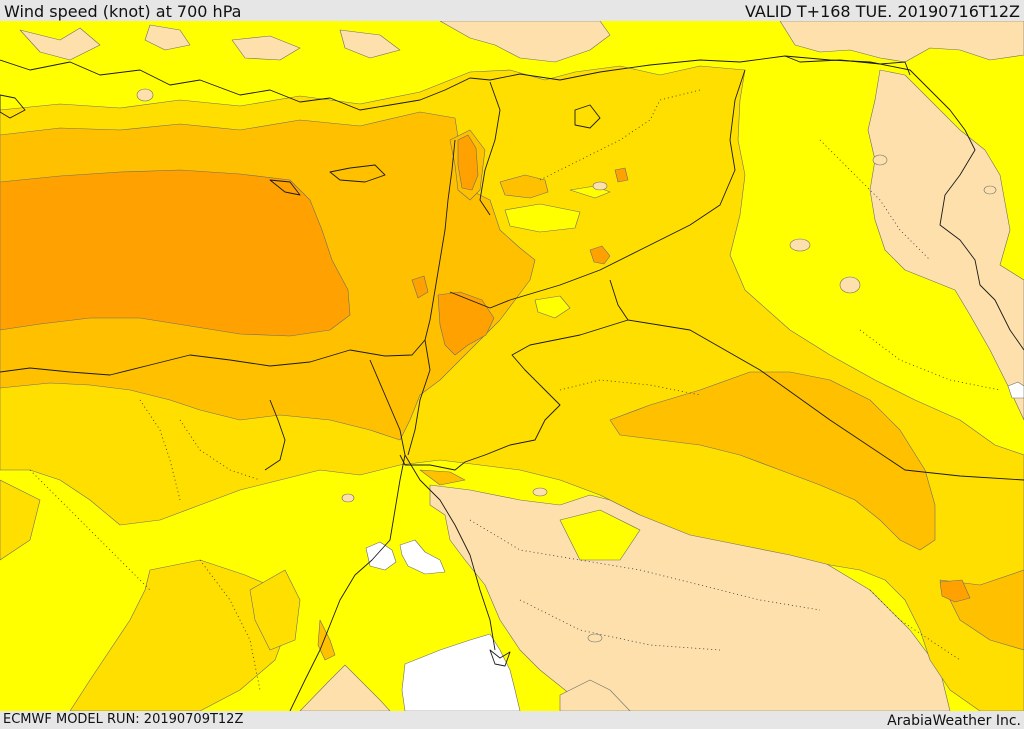 This screenshot has height=729, width=1024. Describe the element at coordinates (123, 719) in the screenshot. I see `model-run-label: ECMWF MODEL RUN: 20190709T12Z` at that location.